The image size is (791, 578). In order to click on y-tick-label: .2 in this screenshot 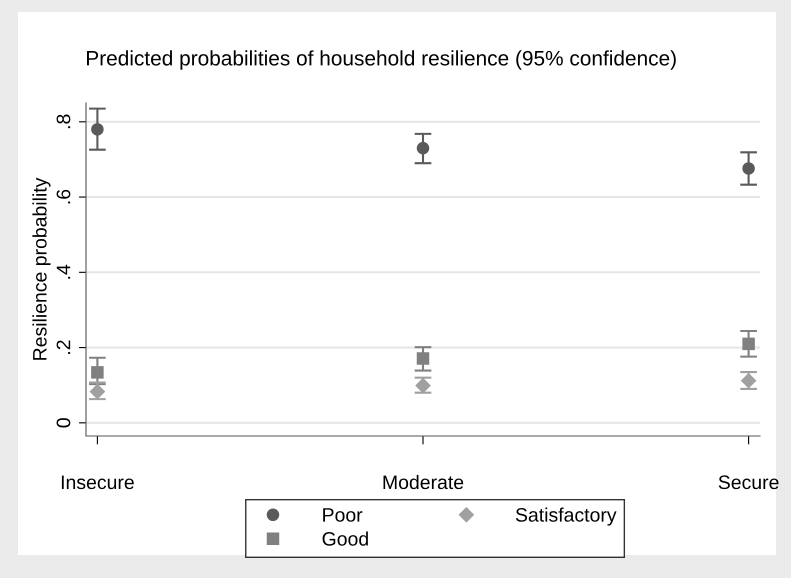, I will do `click(63, 347)`.